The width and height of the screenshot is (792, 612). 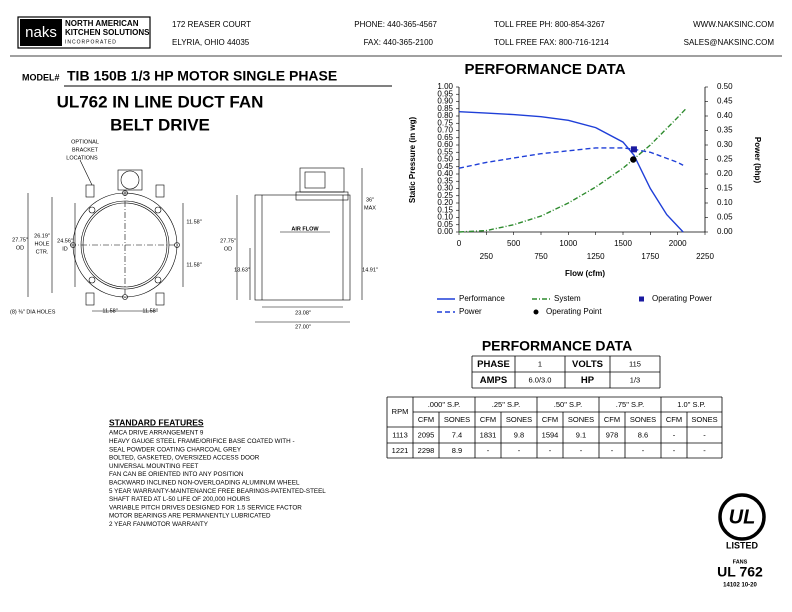 I want to click on y2-tick-label: 0.00, so click(x=725, y=231).